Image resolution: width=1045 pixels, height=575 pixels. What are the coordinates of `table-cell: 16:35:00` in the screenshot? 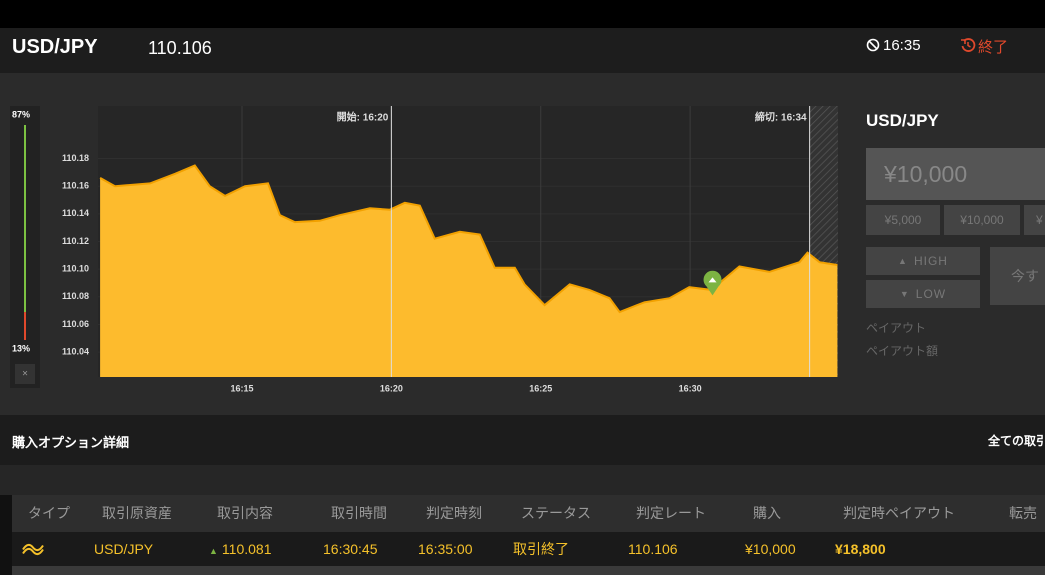 It's located at (445, 549).